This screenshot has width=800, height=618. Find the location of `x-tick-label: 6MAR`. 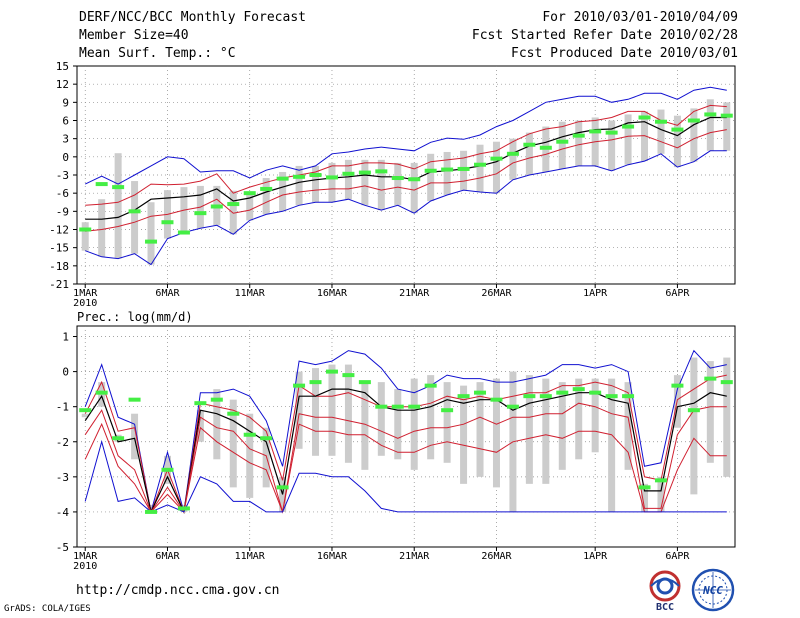

x-tick-label: 6MAR is located at coordinates (167, 293).